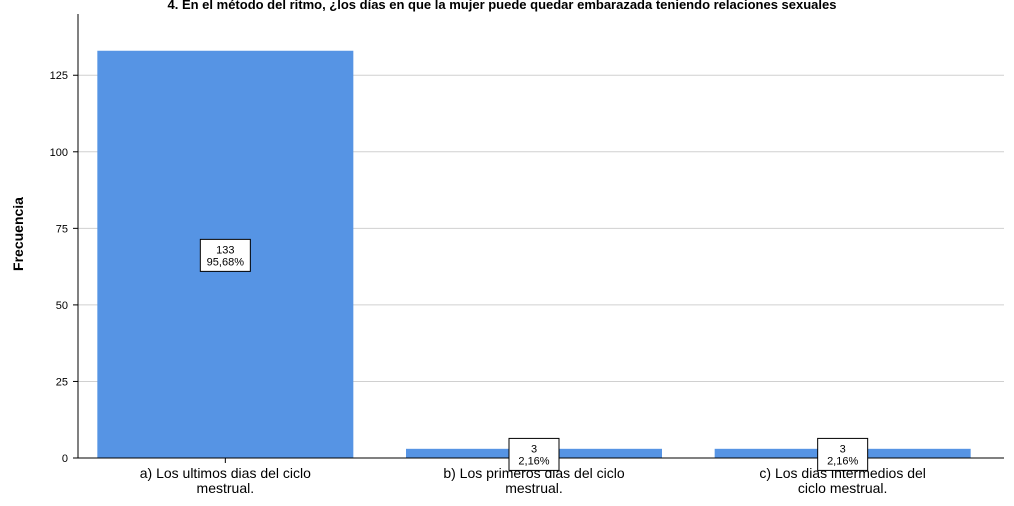  I want to click on x-tick-label: ciclo mestrual., so click(842, 488).